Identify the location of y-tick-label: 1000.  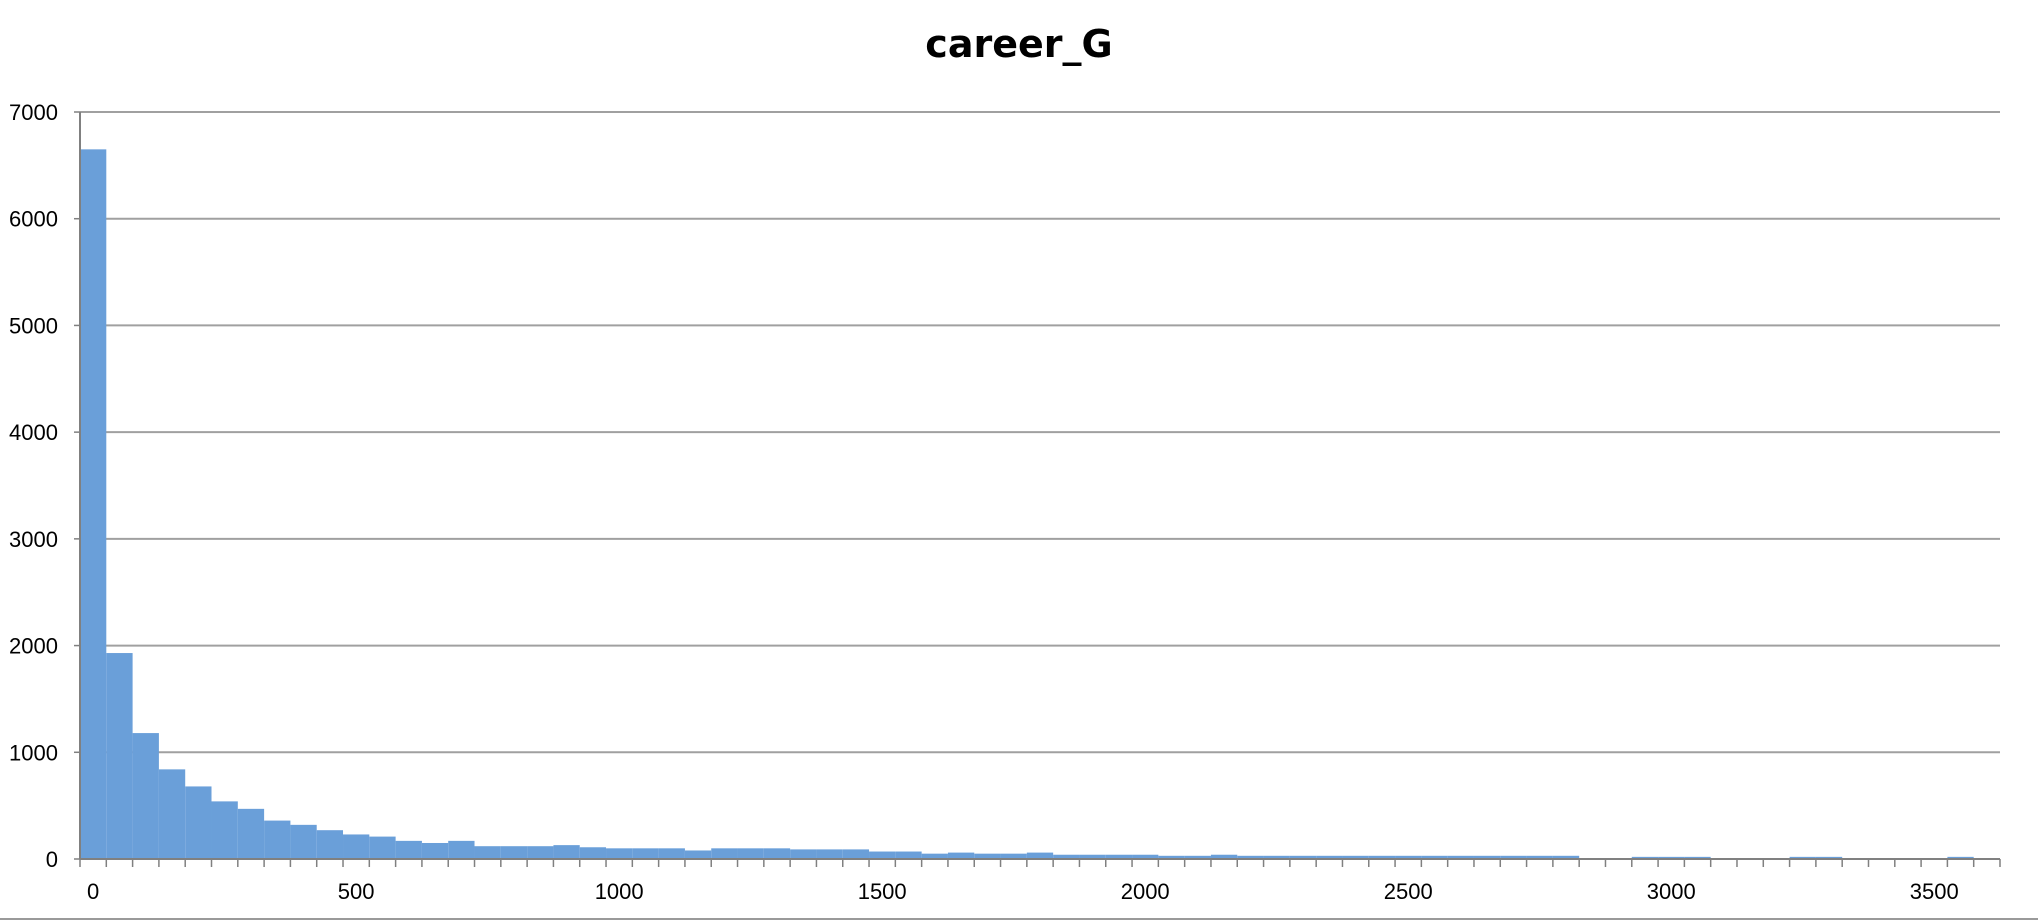
(33, 752).